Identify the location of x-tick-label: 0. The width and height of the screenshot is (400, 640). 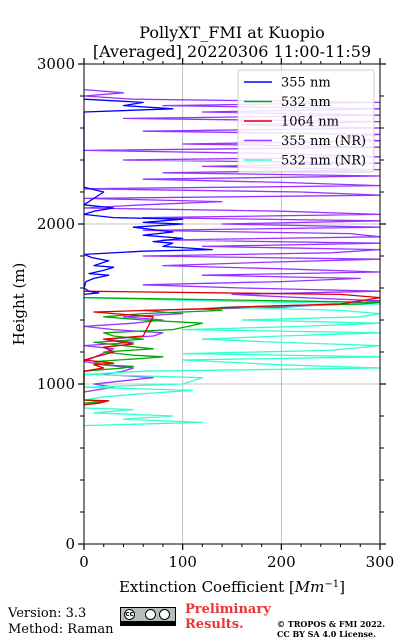
(84, 562).